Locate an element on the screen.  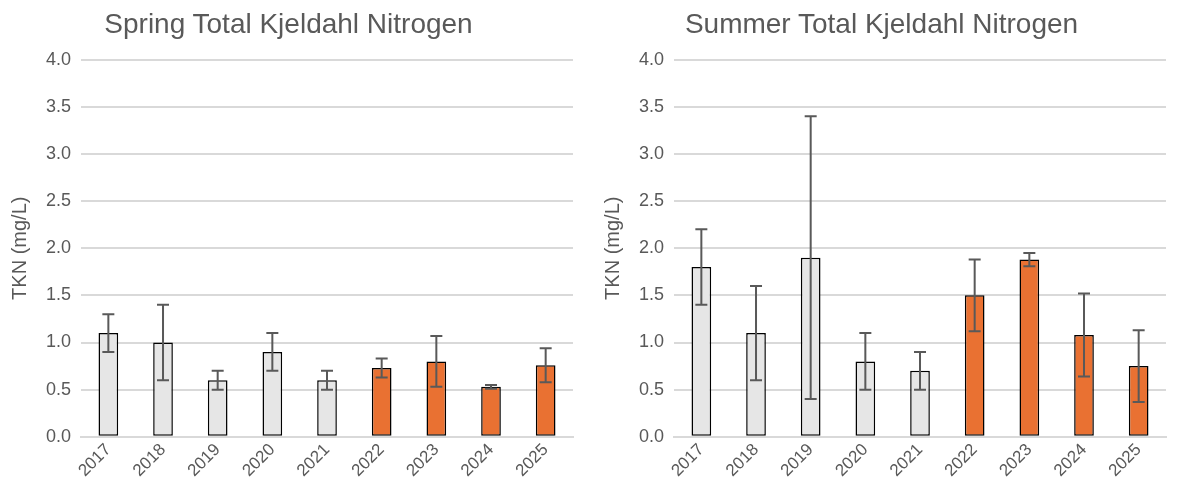
chart-title: Spring Total Kjeldahl Nitrogen is located at coordinates (288, 23).